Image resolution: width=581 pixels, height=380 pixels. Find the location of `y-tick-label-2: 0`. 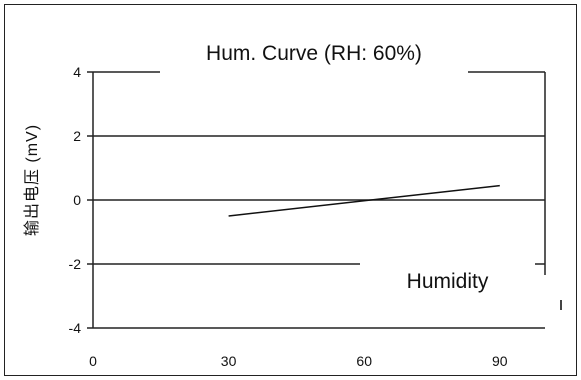

y-tick-label-2: 0 is located at coordinates (77, 200).